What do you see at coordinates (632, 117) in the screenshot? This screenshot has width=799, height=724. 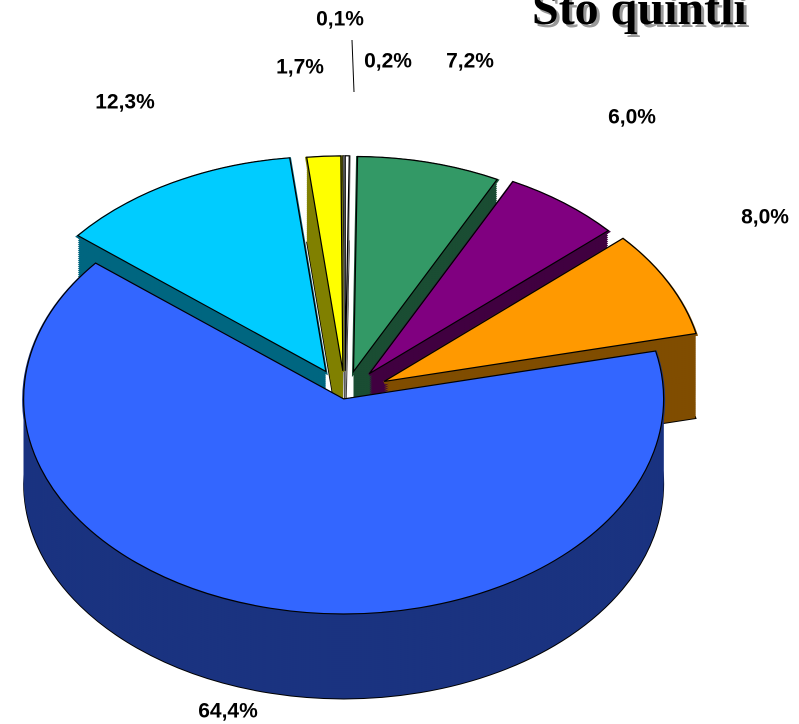 I see `data-label: 6,0%` at bounding box center [632, 117].